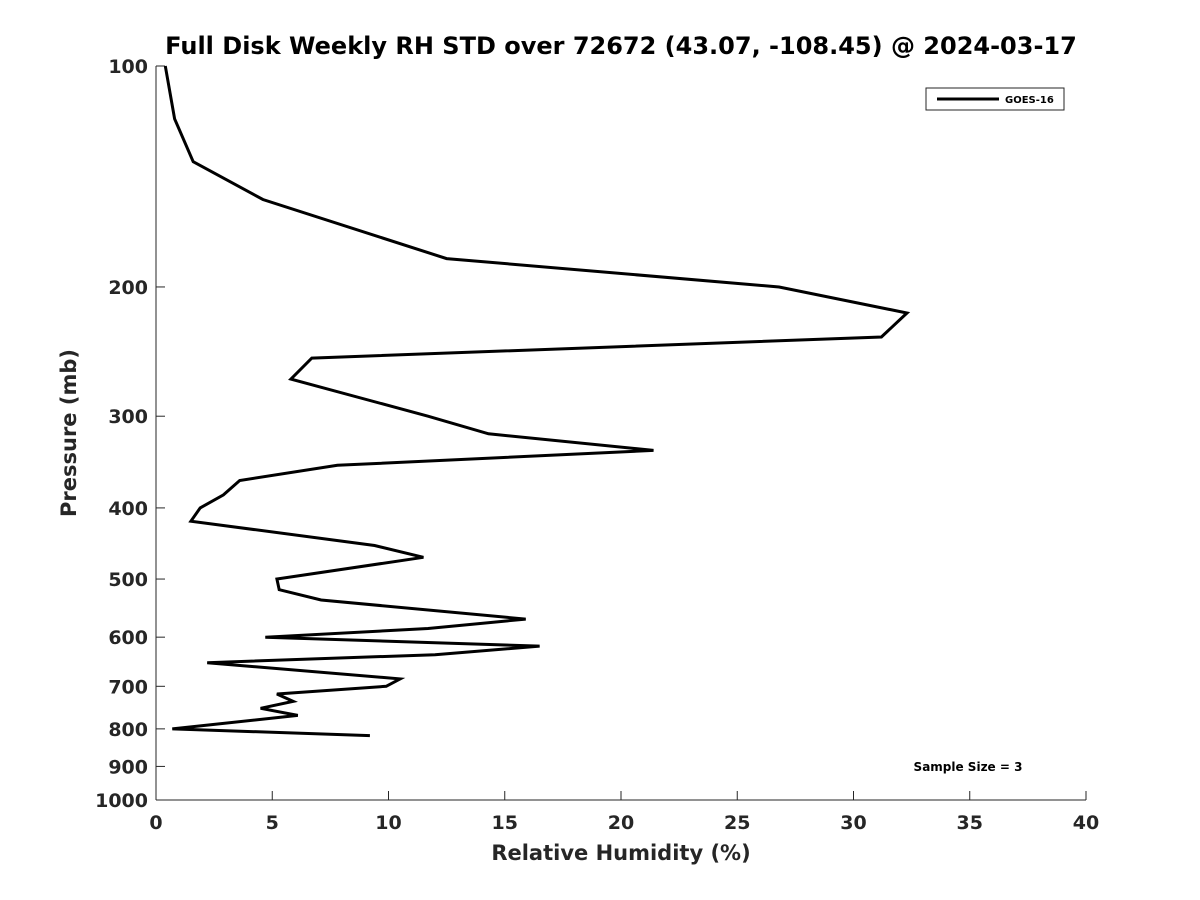 The image size is (1200, 900). Describe the element at coordinates (155, 823) in the screenshot. I see `x-tick-label: 0` at that location.